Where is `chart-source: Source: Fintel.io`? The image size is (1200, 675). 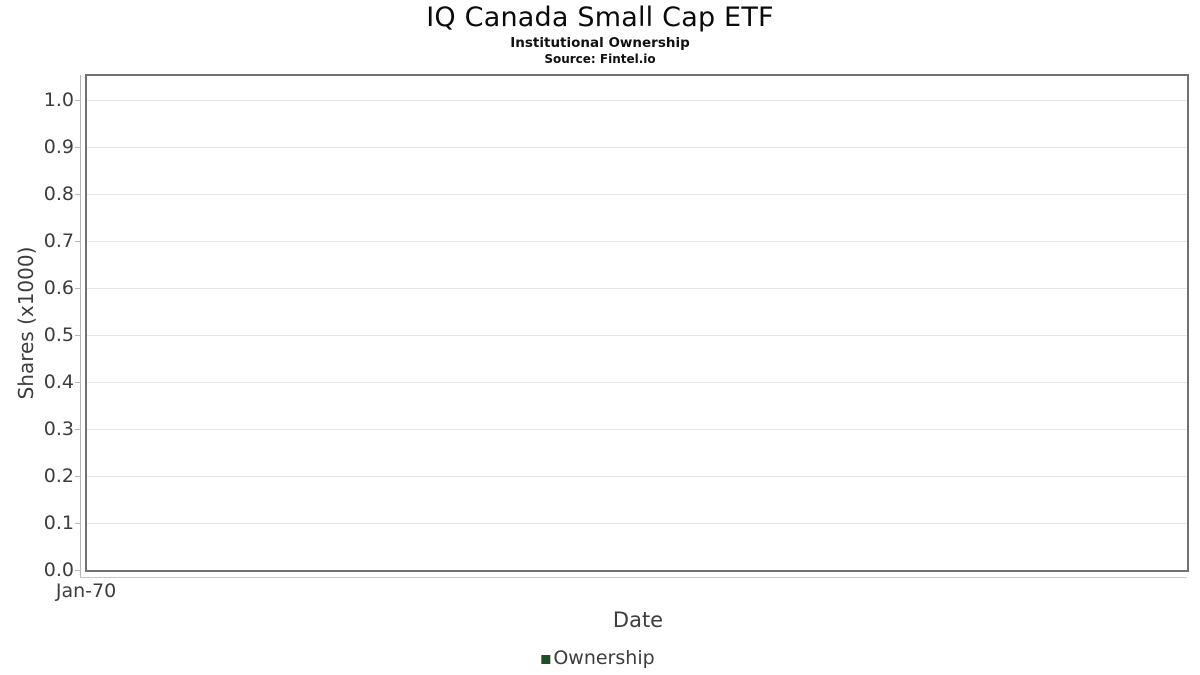 chart-source: Source: Fintel.io is located at coordinates (600, 59).